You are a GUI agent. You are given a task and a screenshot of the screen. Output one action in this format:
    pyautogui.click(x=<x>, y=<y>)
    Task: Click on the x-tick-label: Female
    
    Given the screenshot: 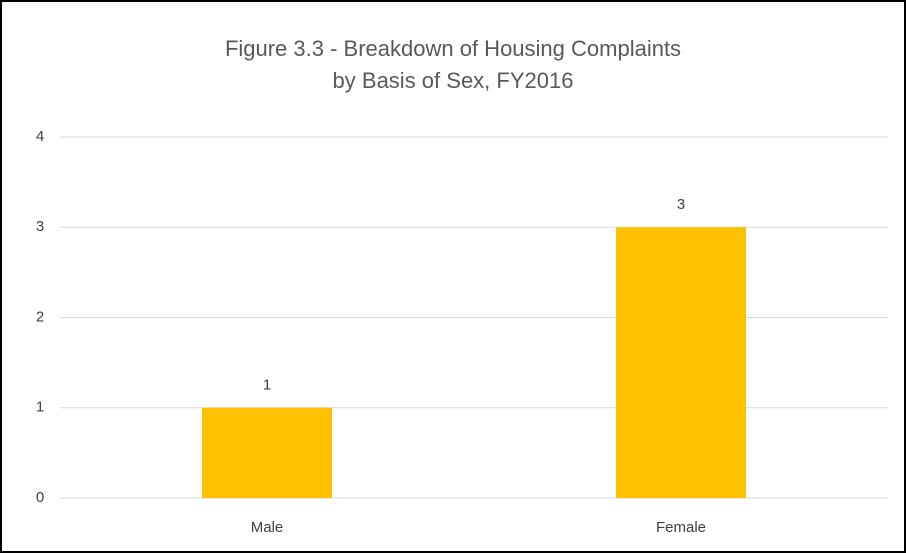 What is the action you would take?
    pyautogui.click(x=681, y=527)
    